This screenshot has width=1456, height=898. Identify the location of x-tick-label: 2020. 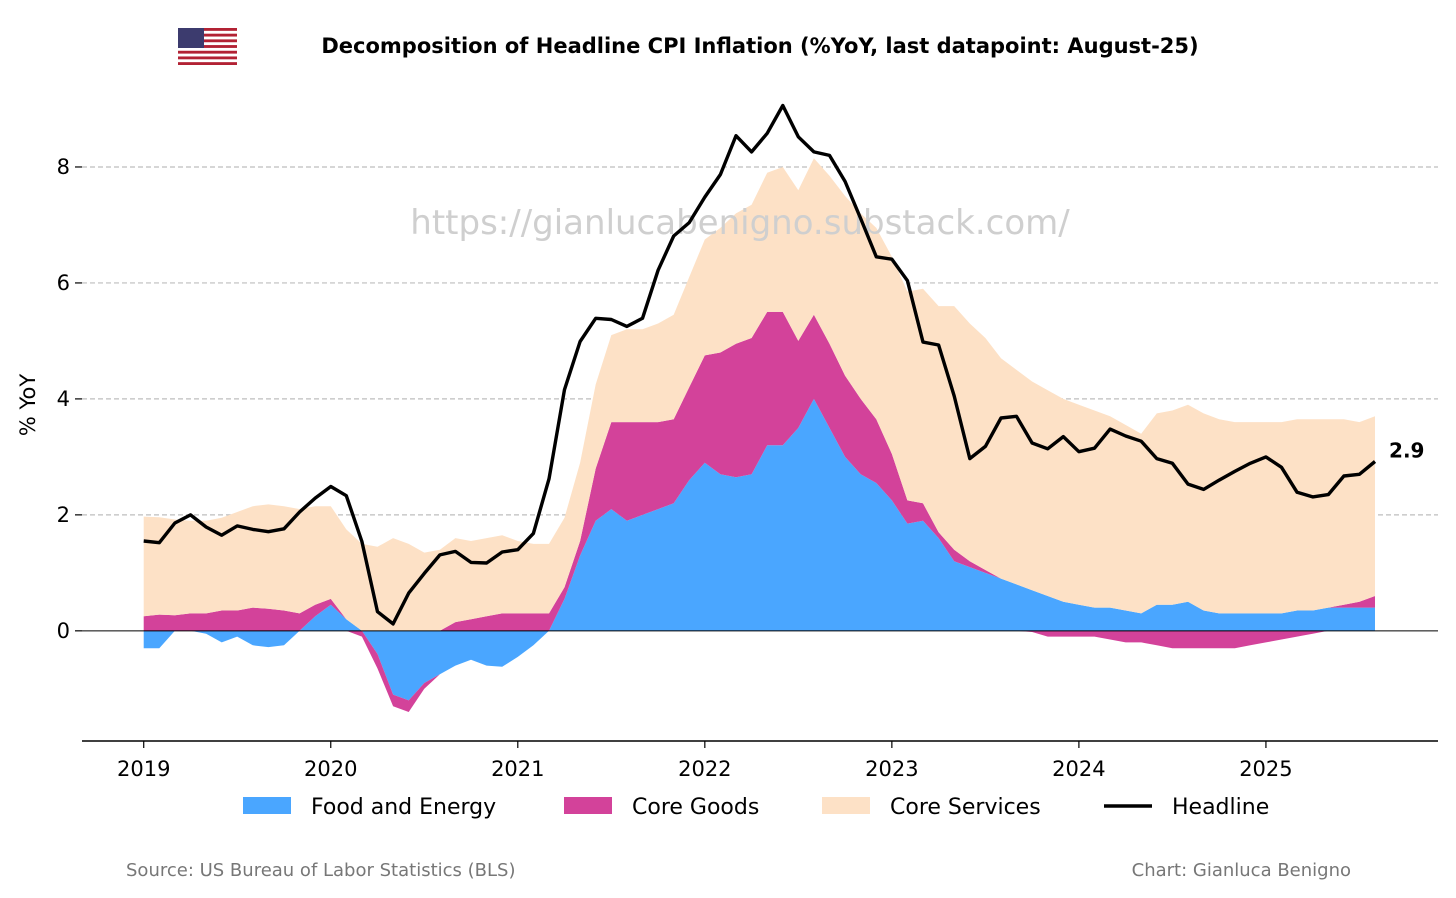
(330, 769).